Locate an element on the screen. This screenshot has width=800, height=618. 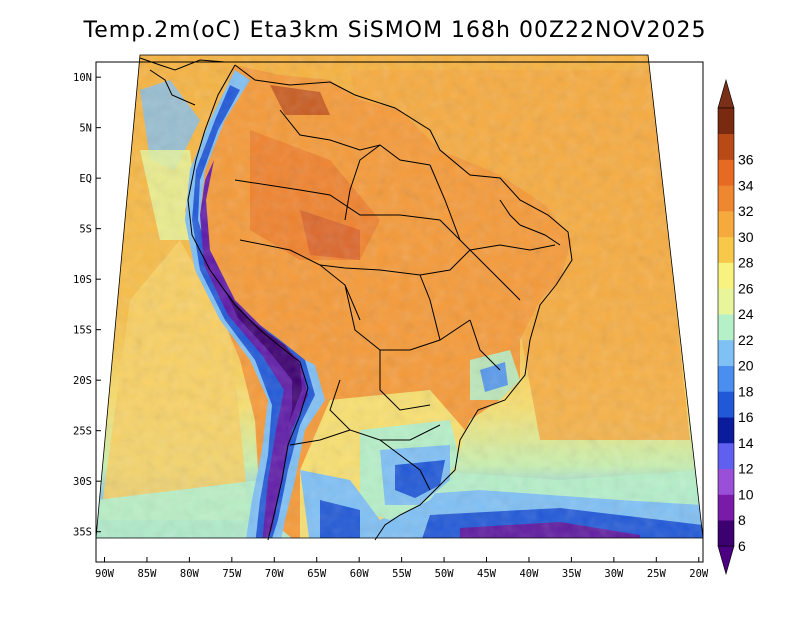
colorbar-label: 22 is located at coordinates (746, 340).